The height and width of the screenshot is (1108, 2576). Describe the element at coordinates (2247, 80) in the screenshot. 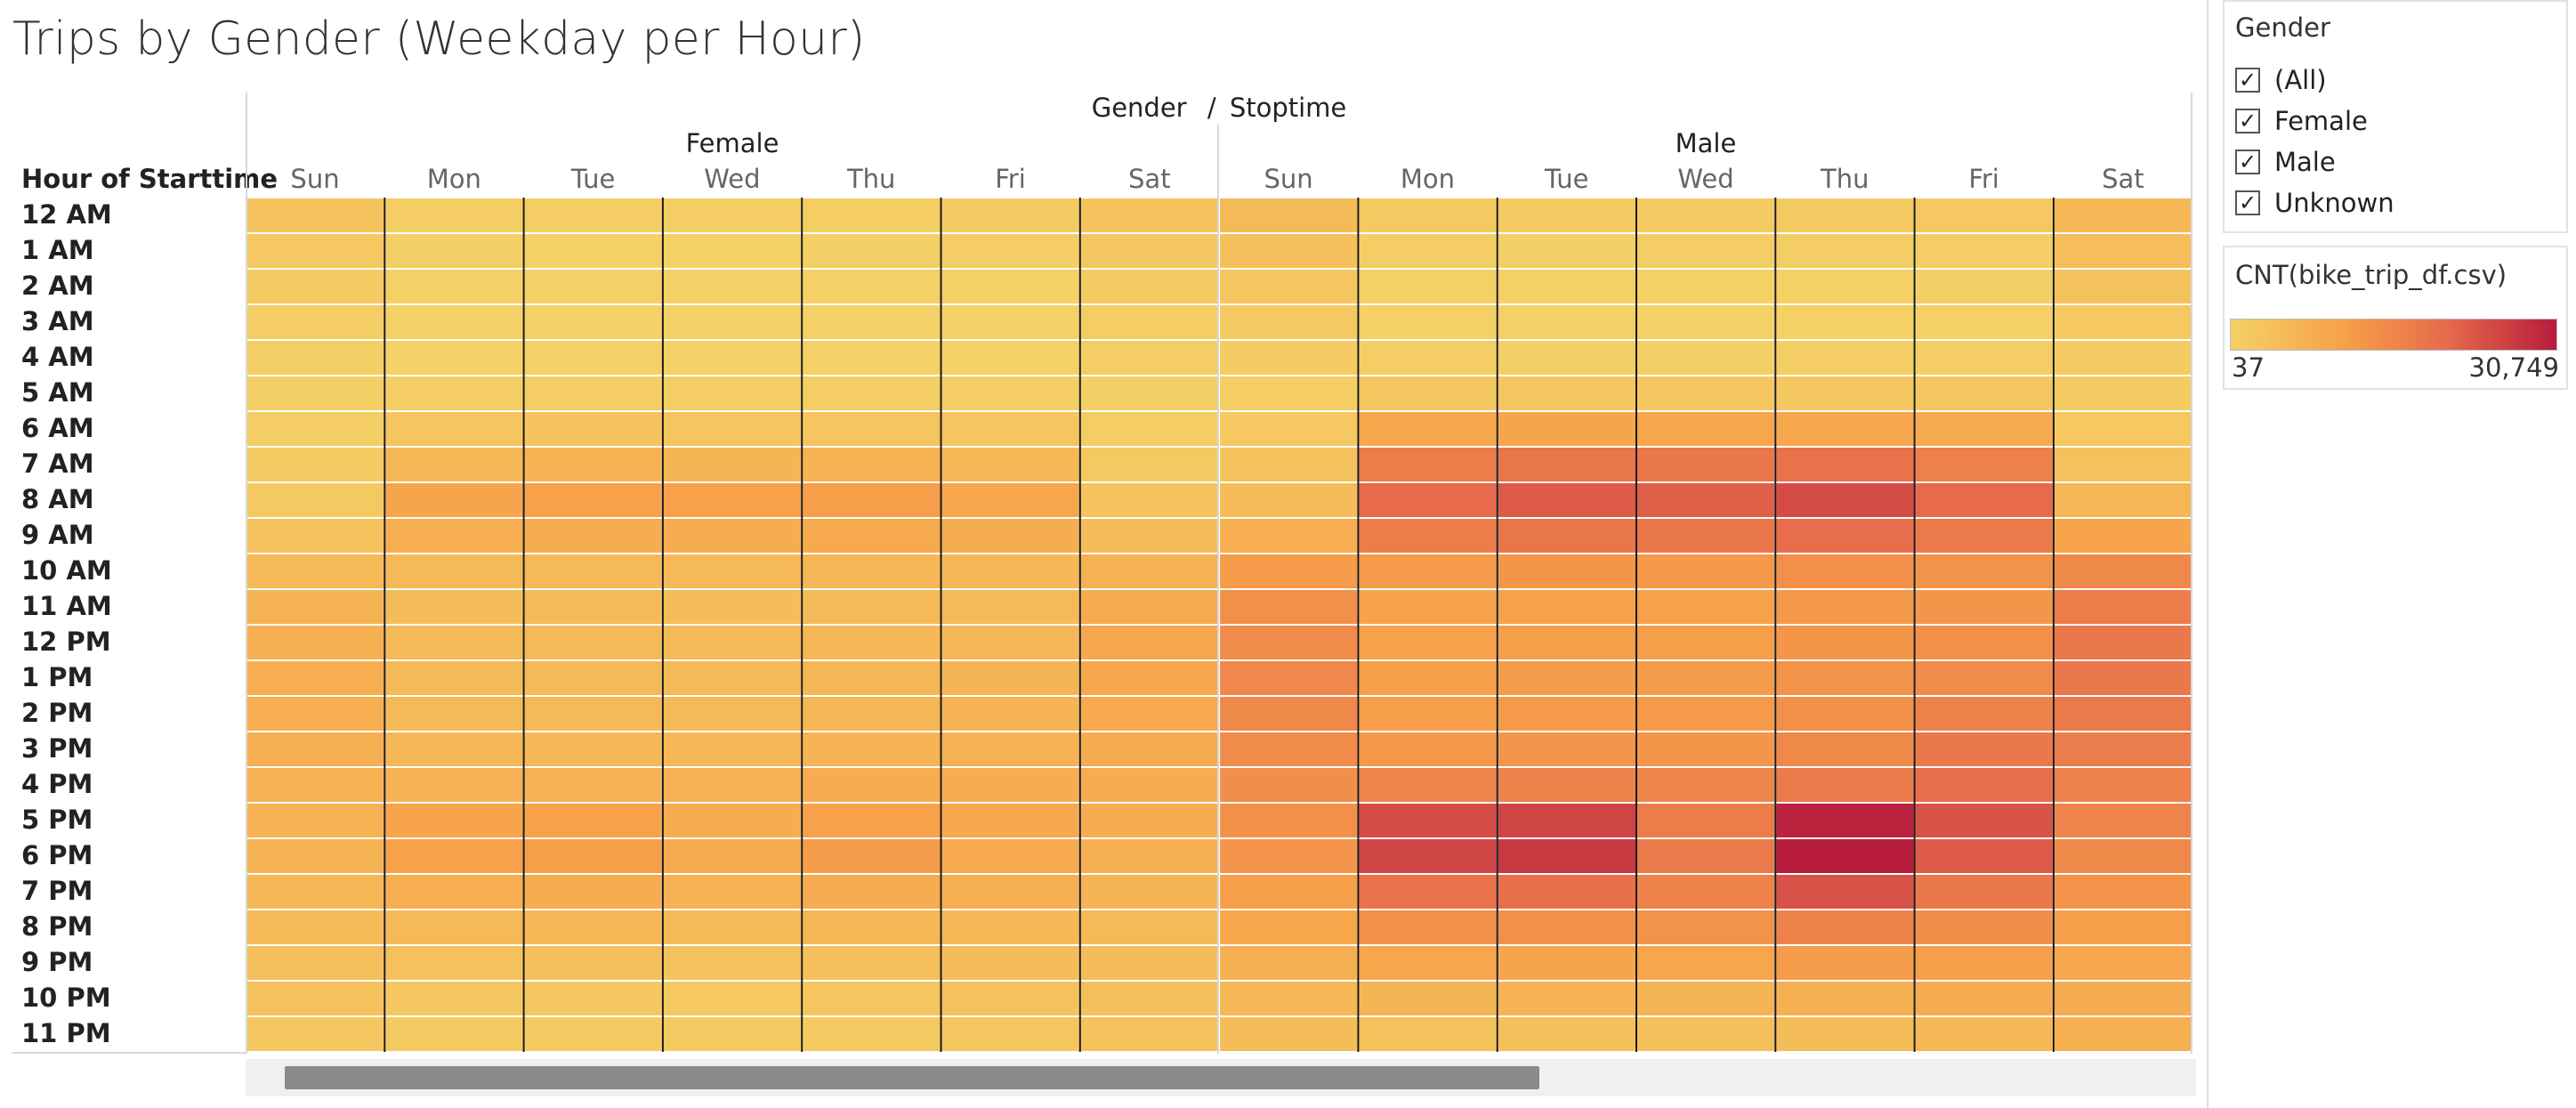

I see `checkbox-all: ✓` at that location.